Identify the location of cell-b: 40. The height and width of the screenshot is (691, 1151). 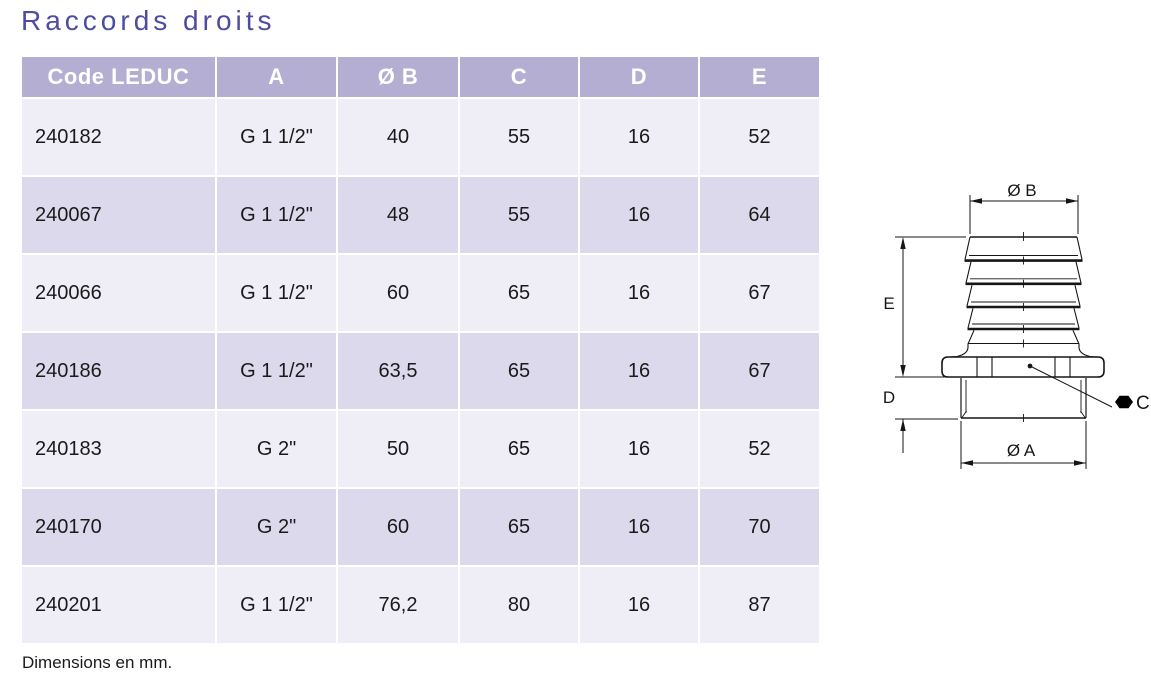
(398, 137).